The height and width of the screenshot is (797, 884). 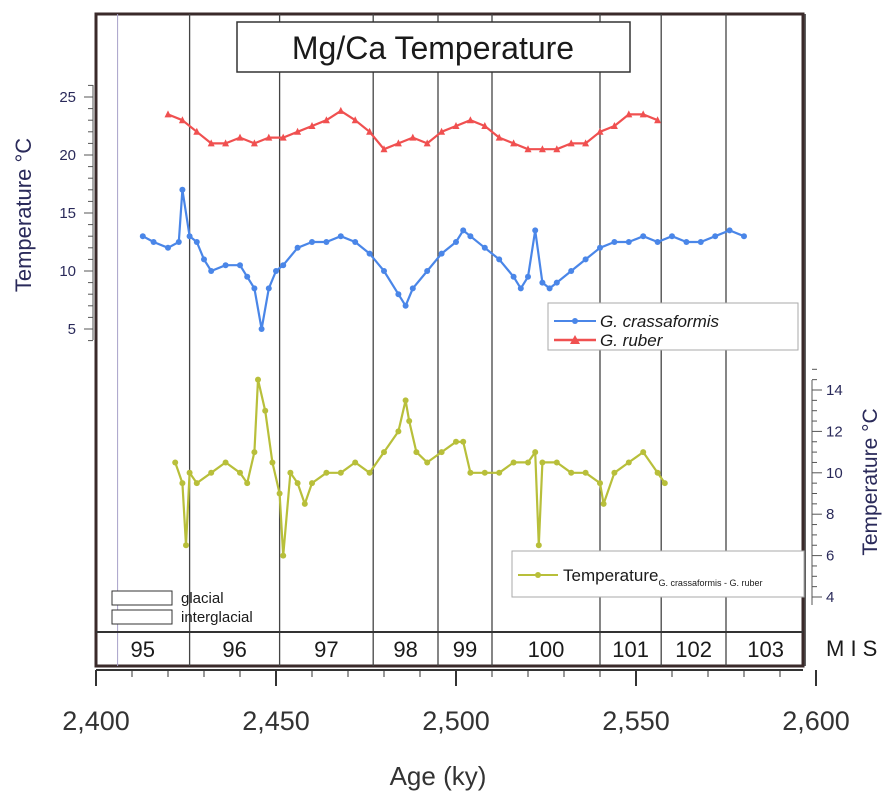 I want to click on x-axis-tick-label: 2,450, so click(x=276, y=721).